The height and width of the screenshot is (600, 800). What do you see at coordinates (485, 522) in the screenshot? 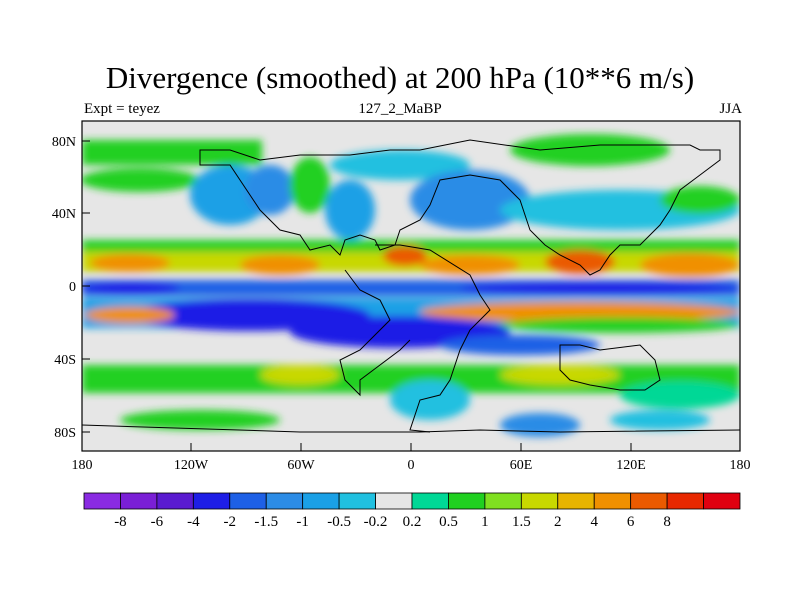
I see `colorbar-label: 1` at bounding box center [485, 522].